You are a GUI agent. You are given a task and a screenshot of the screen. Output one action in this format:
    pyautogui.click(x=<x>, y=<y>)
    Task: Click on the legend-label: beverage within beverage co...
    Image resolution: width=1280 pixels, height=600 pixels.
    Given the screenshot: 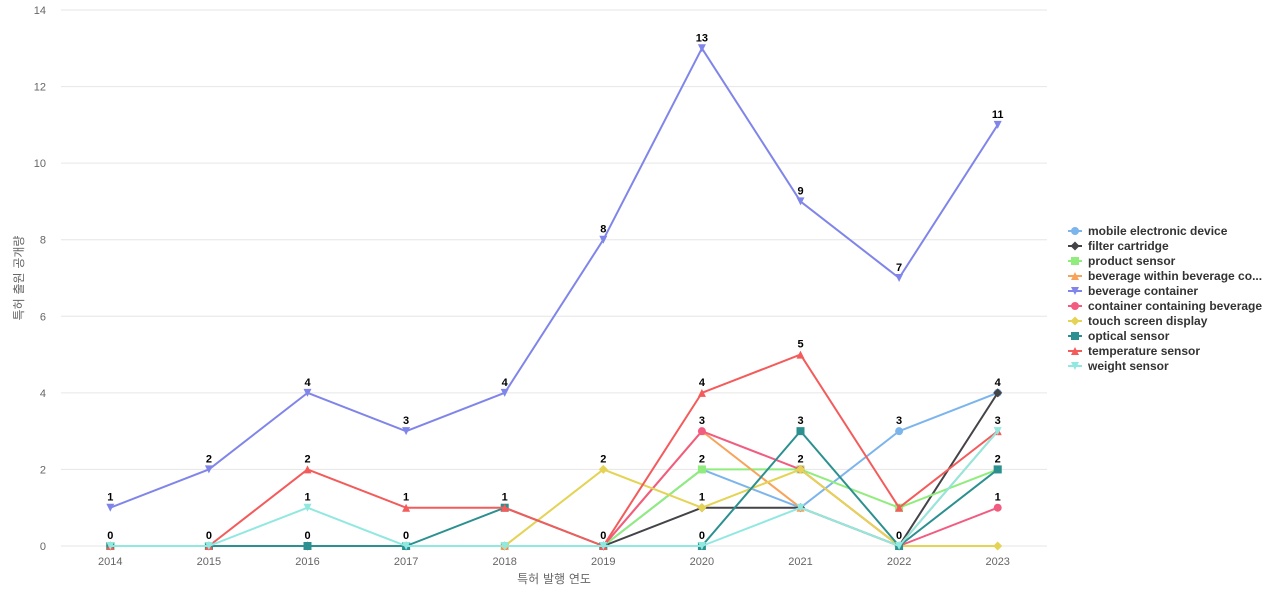 What is the action you would take?
    pyautogui.click(x=1175, y=276)
    